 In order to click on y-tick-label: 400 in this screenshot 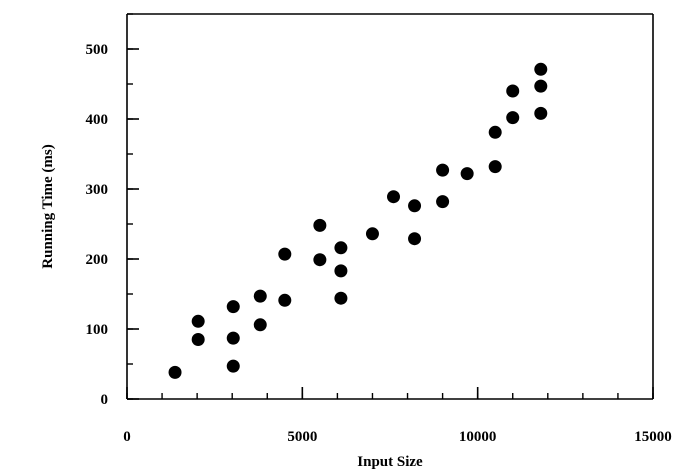, I will do `click(97, 120)`.